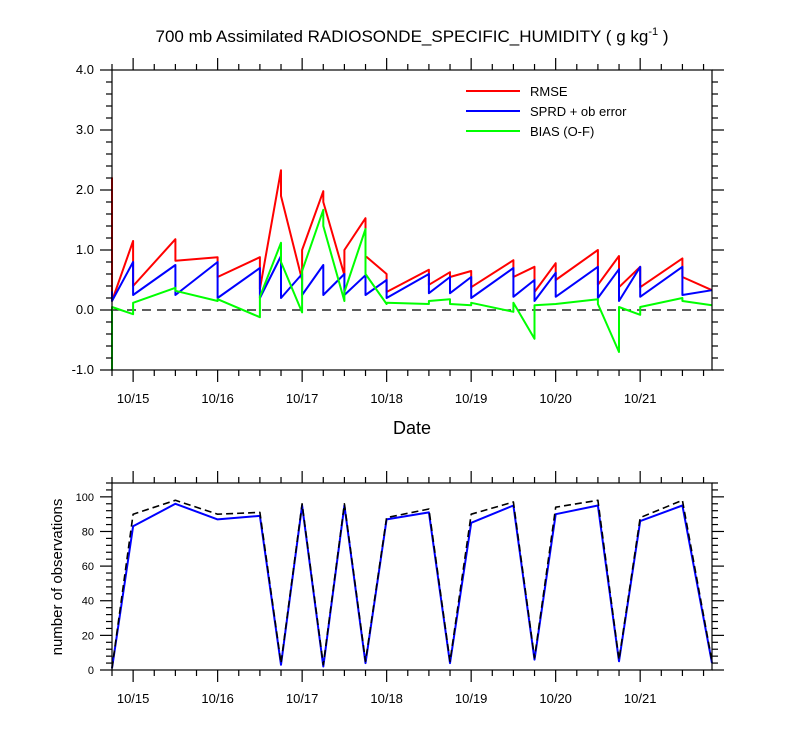  Describe the element at coordinates (653, 32) in the screenshot. I see `chart-title-superscript: -1` at that location.